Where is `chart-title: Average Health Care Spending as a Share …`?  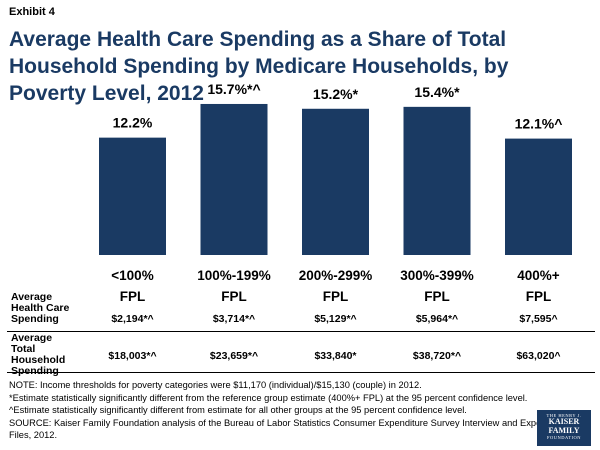 chart-title: Average Health Care Spending as a Share … is located at coordinates (259, 66).